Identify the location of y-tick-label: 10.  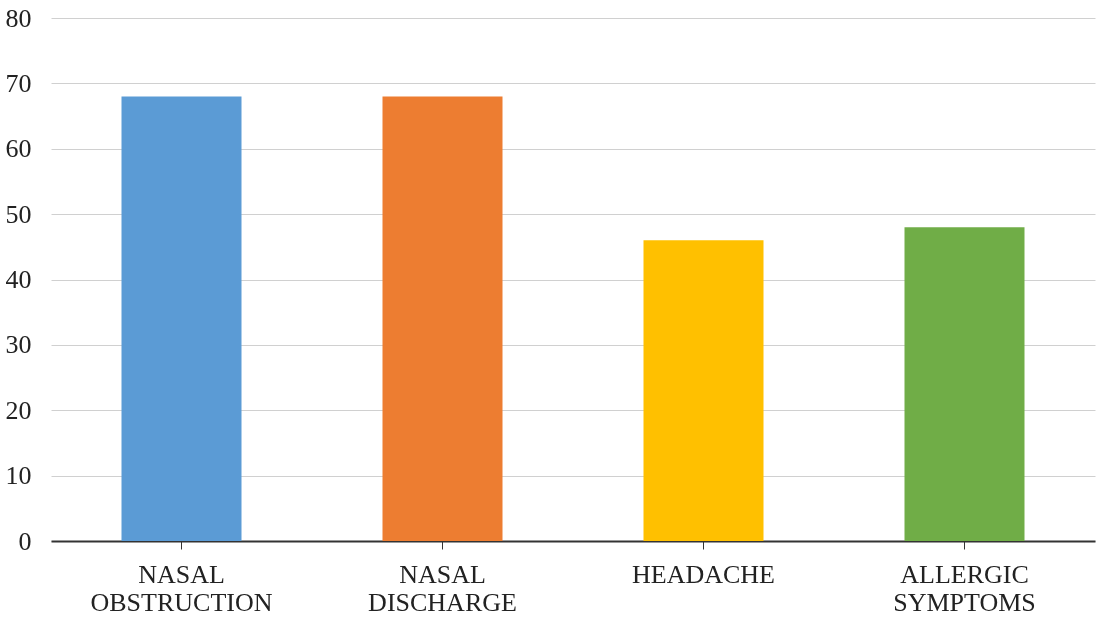
(18, 476).